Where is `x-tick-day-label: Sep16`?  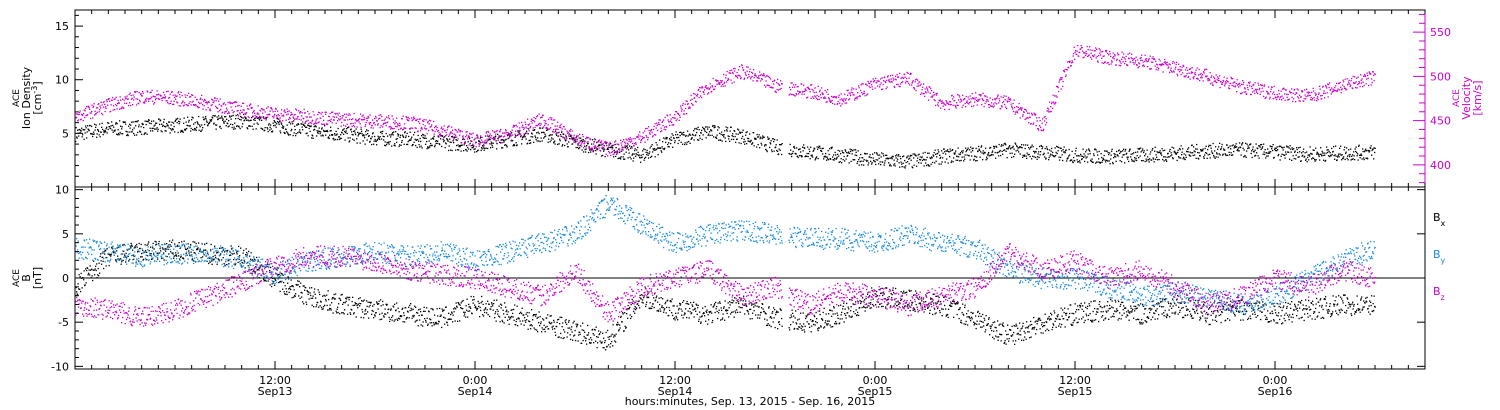
x-tick-day-label: Sep16 is located at coordinates (1275, 391).